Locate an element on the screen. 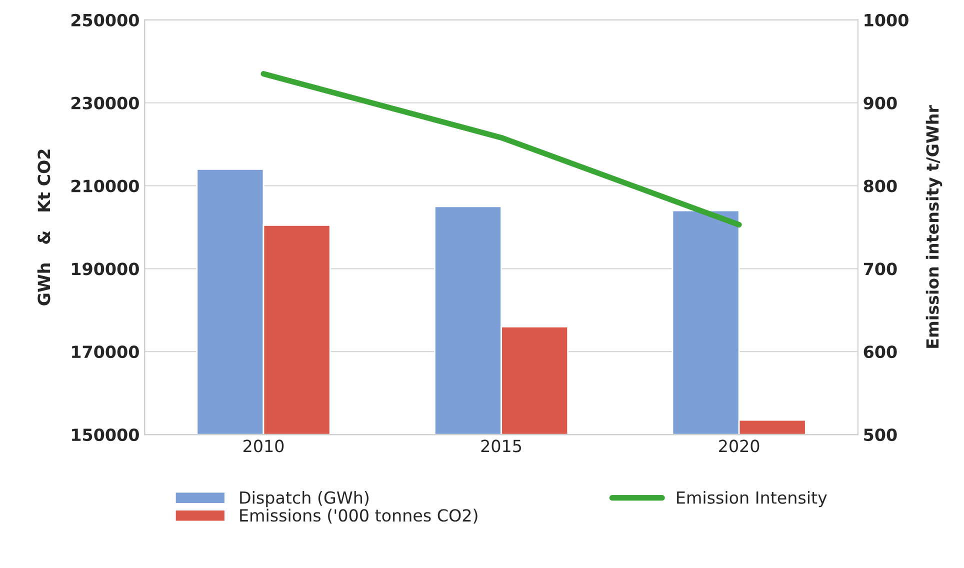  legend-label: Emission Intensity is located at coordinates (752, 499).